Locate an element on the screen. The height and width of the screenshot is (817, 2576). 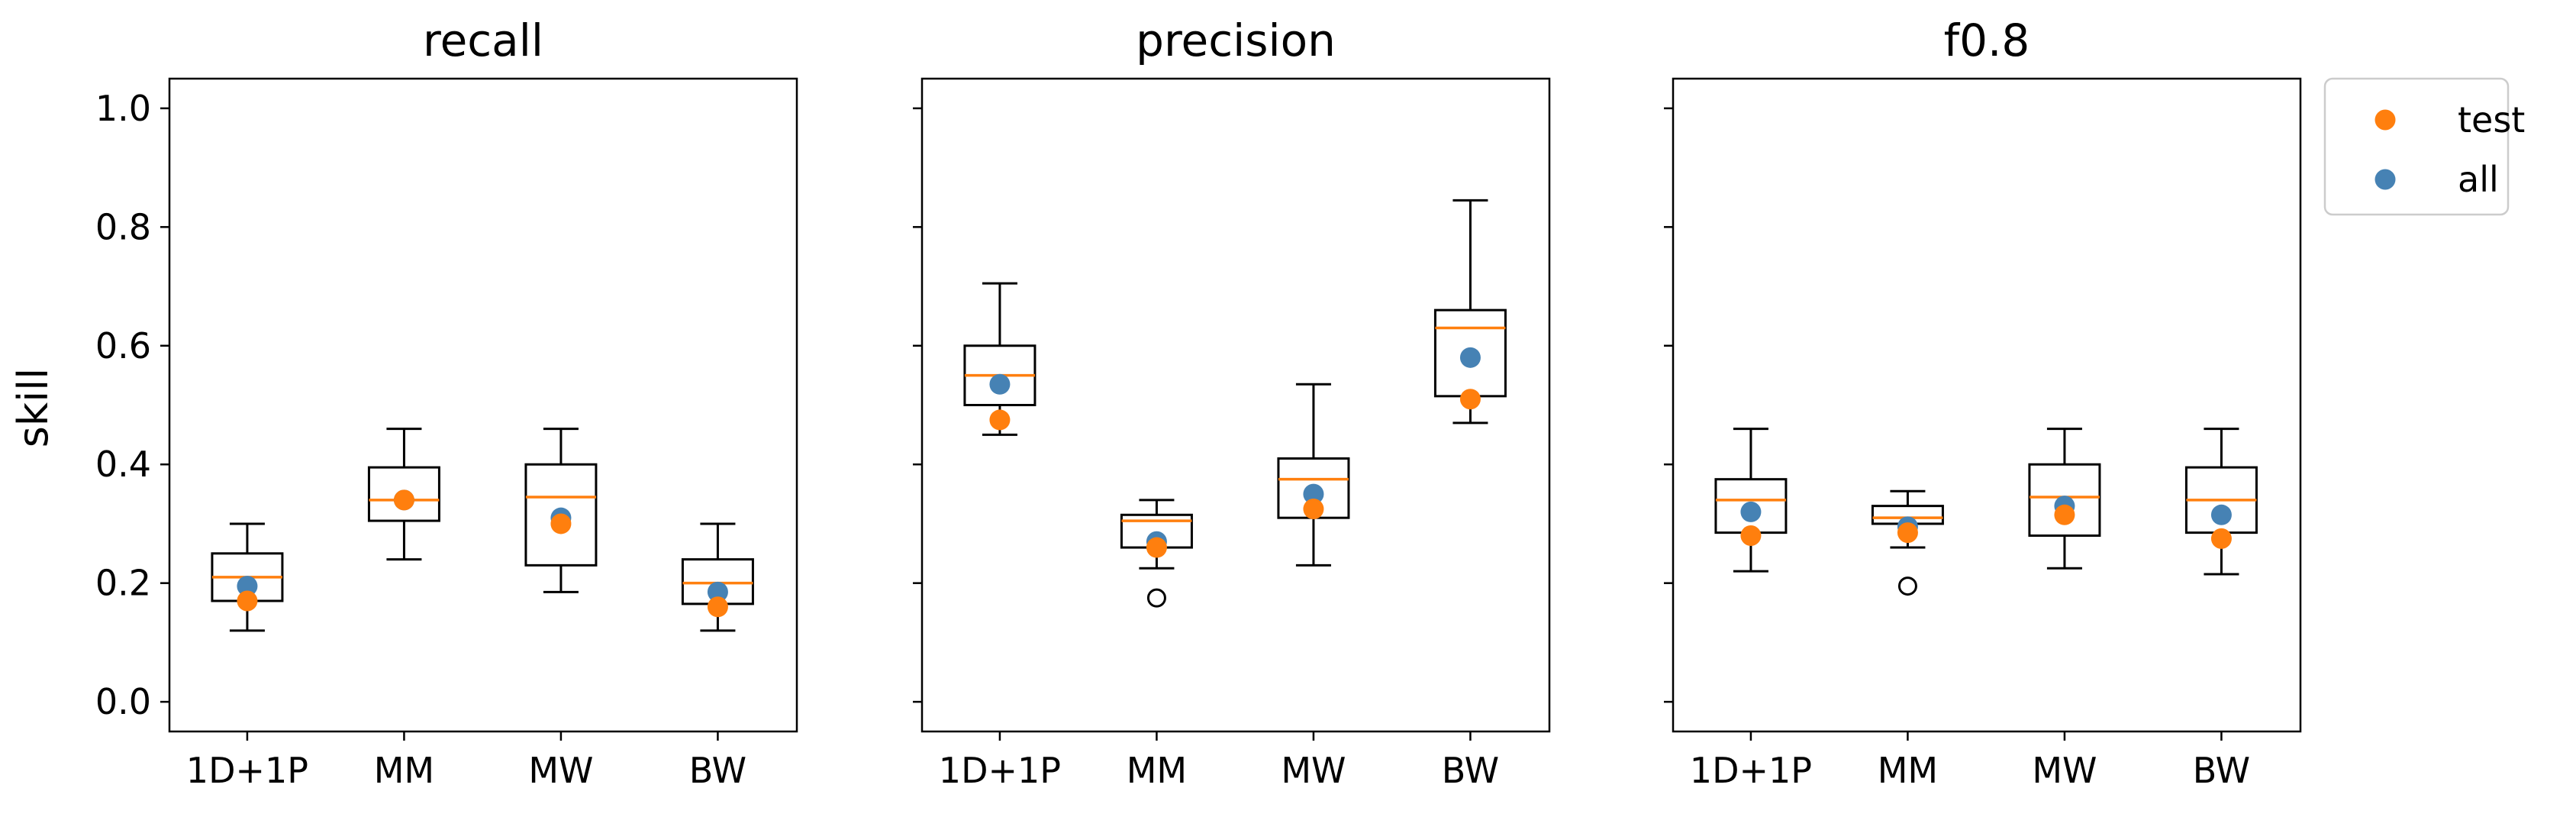
panel-title: f0.8 is located at coordinates (1987, 41).